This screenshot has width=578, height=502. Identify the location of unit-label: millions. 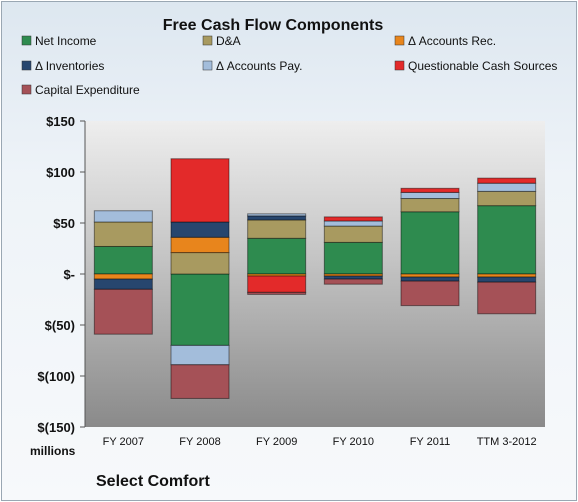
(53, 451).